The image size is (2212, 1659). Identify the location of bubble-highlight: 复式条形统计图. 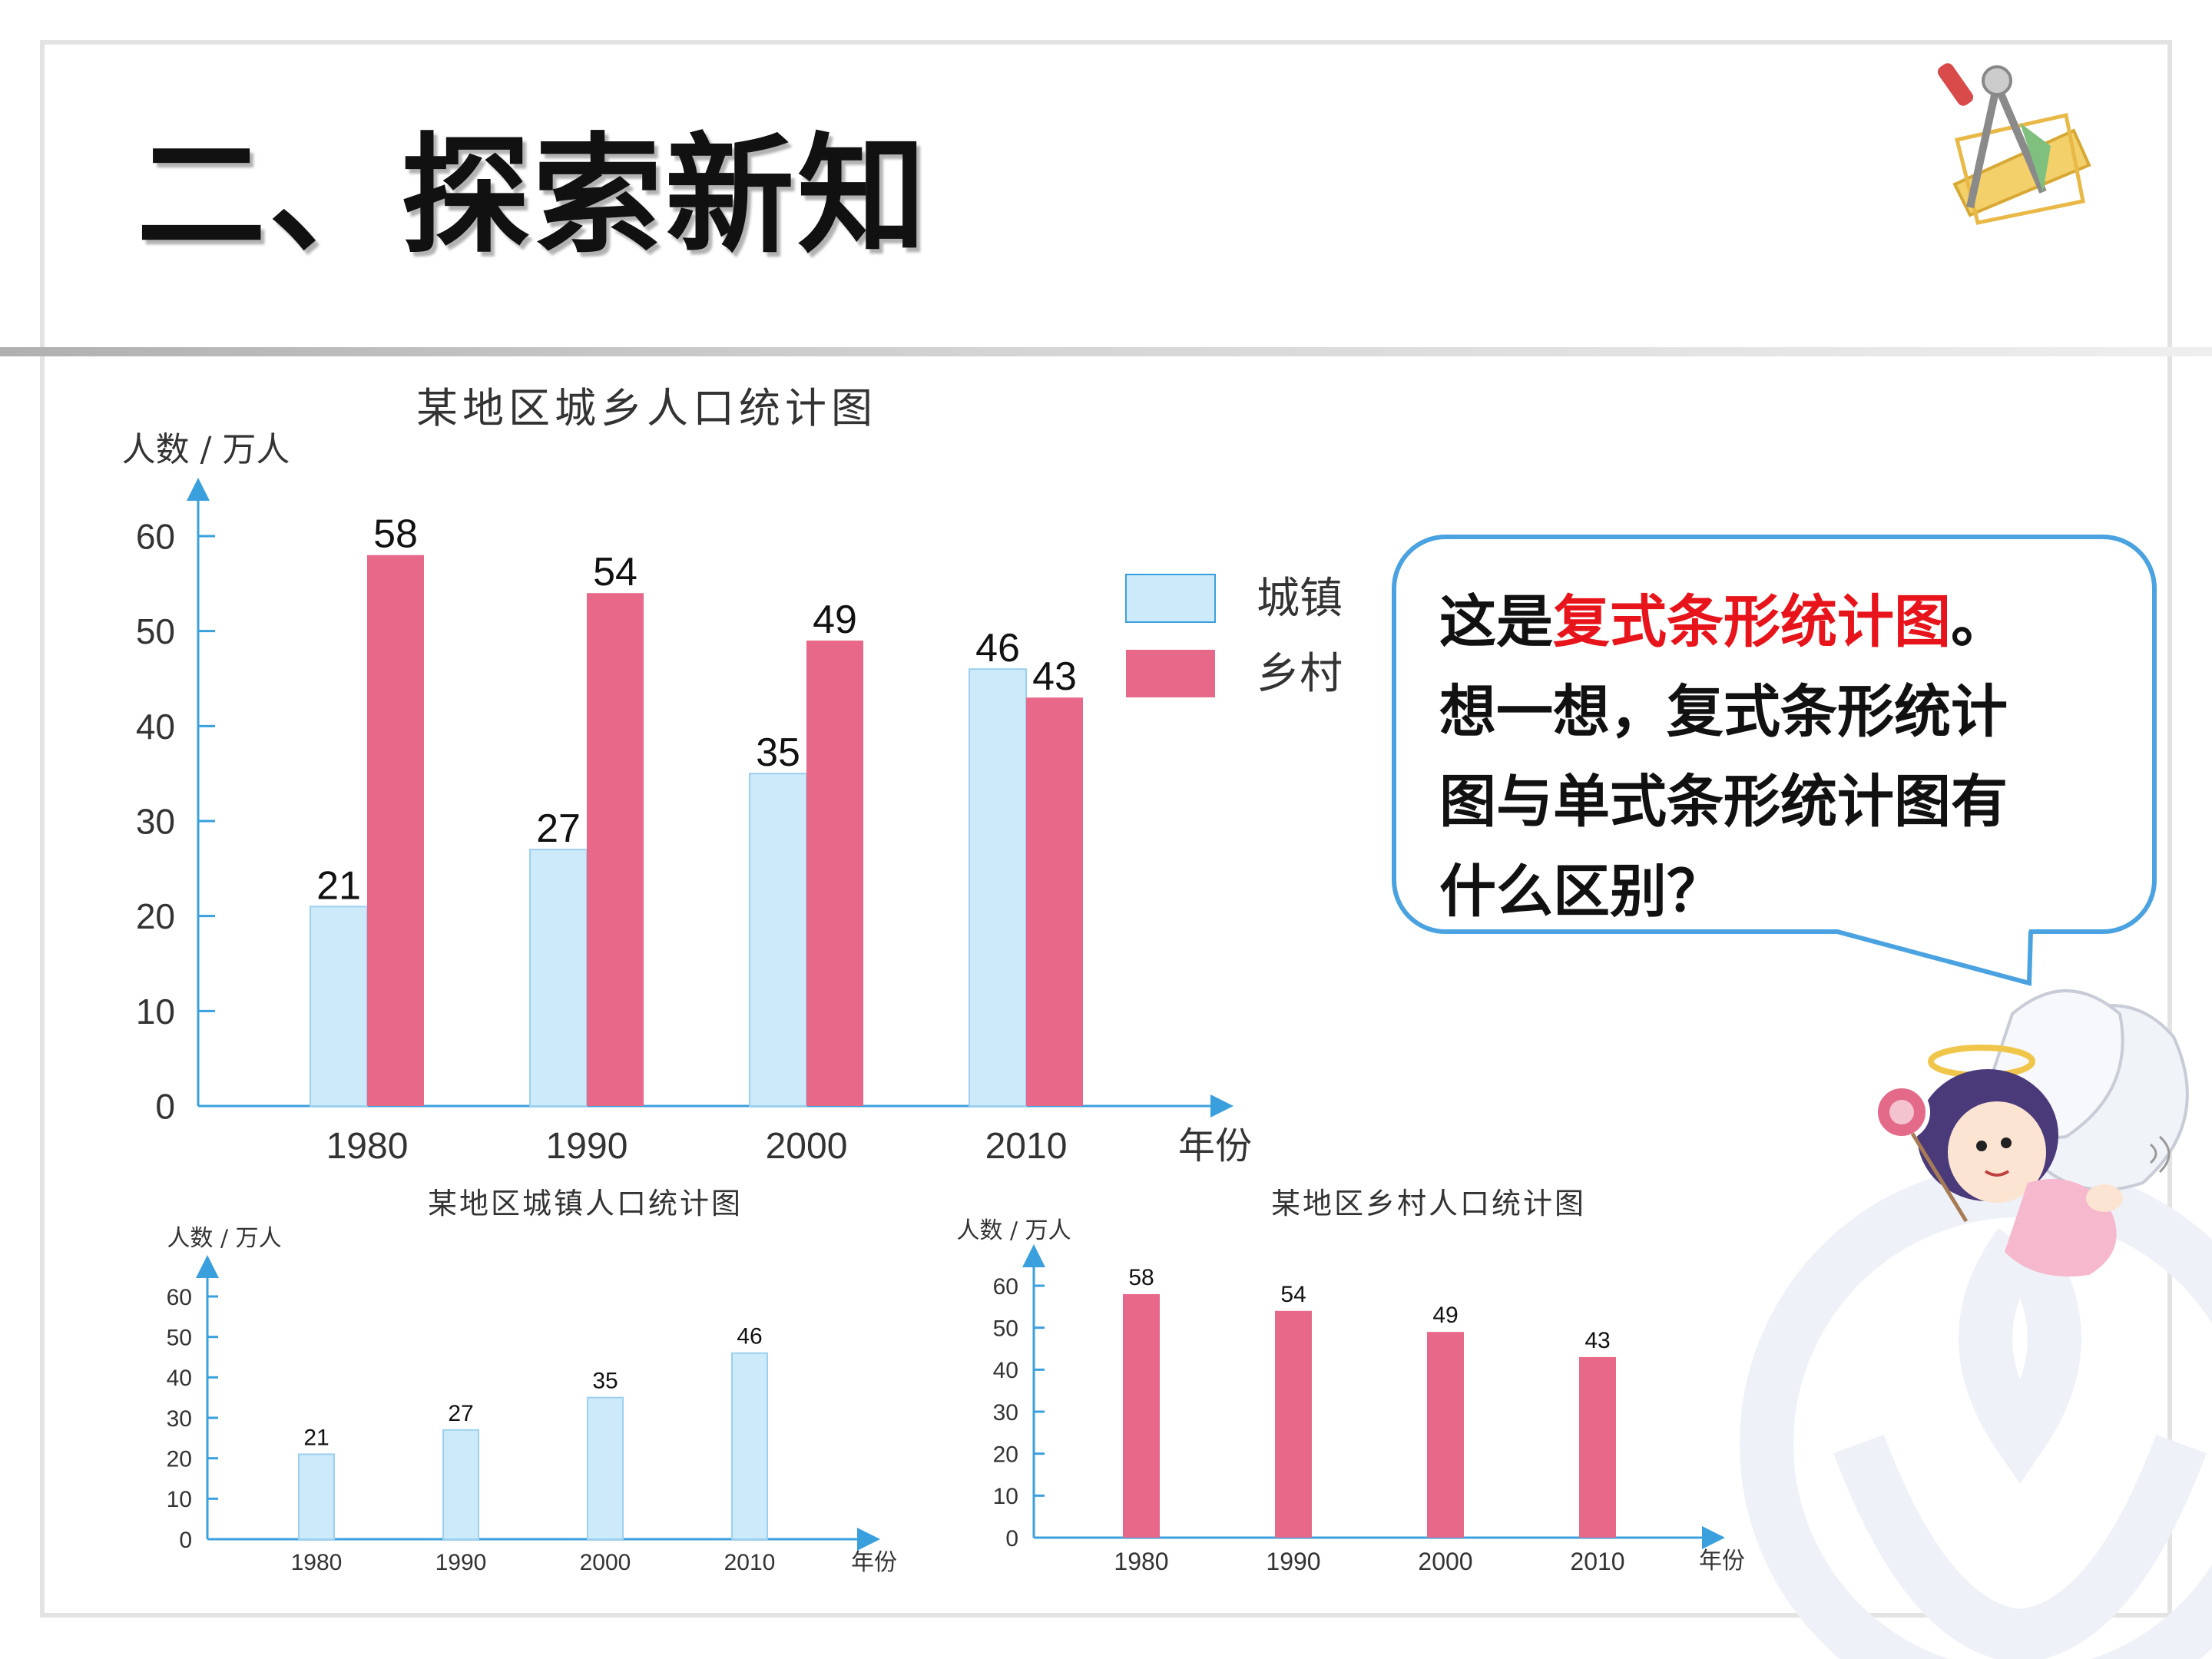
(1752, 622).